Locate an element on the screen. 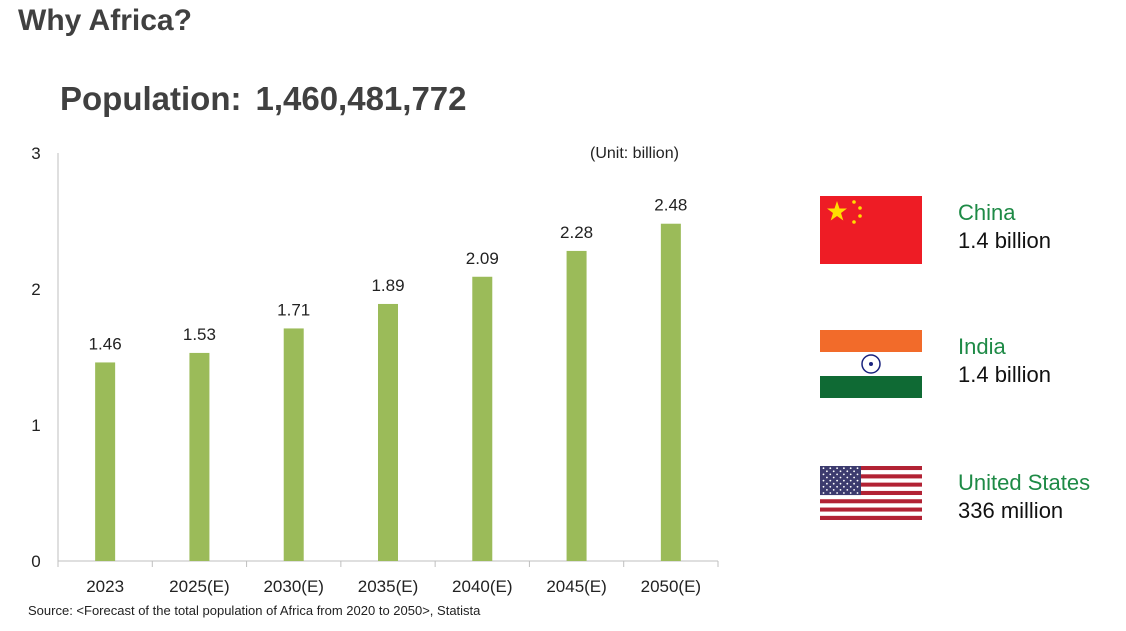 This screenshot has width=1126, height=631. india-flag-icon is located at coordinates (871, 364).